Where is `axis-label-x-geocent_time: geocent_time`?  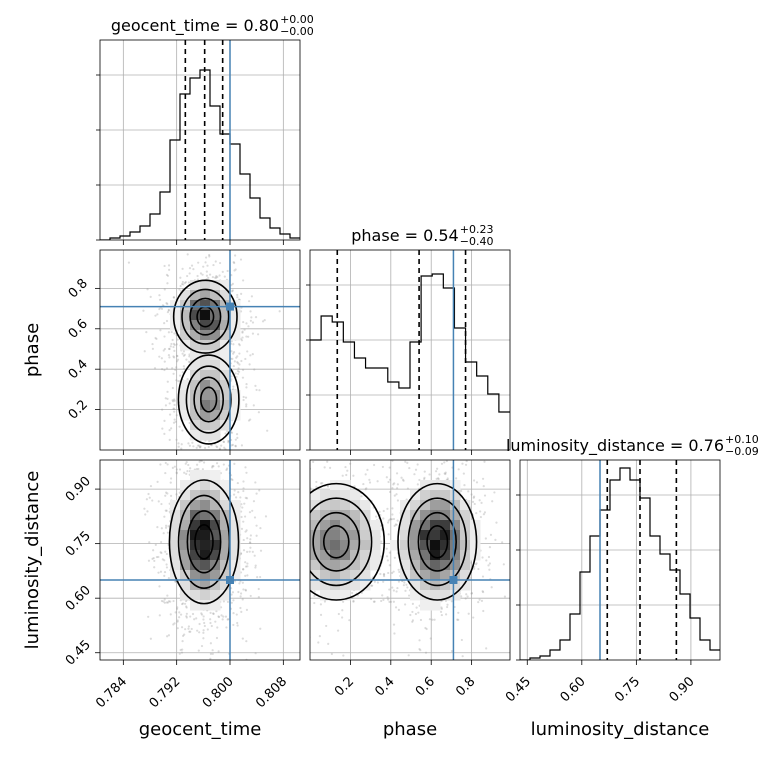 axis-label-x-geocent_time: geocent_time is located at coordinates (200, 729).